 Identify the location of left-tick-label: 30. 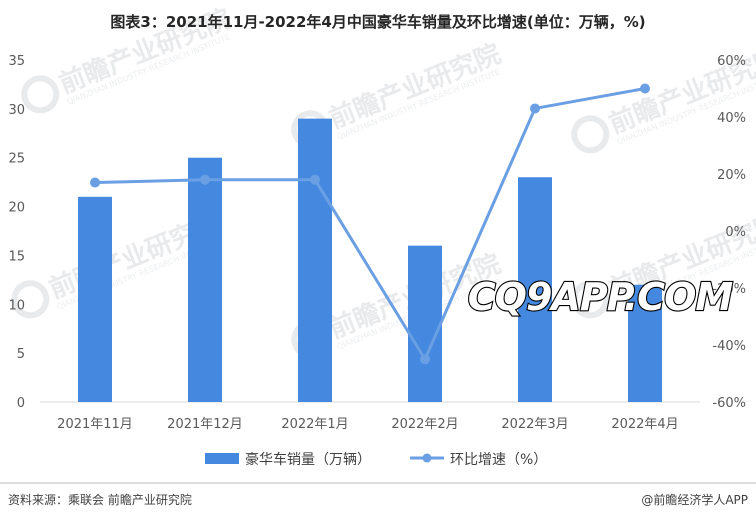
(16, 110).